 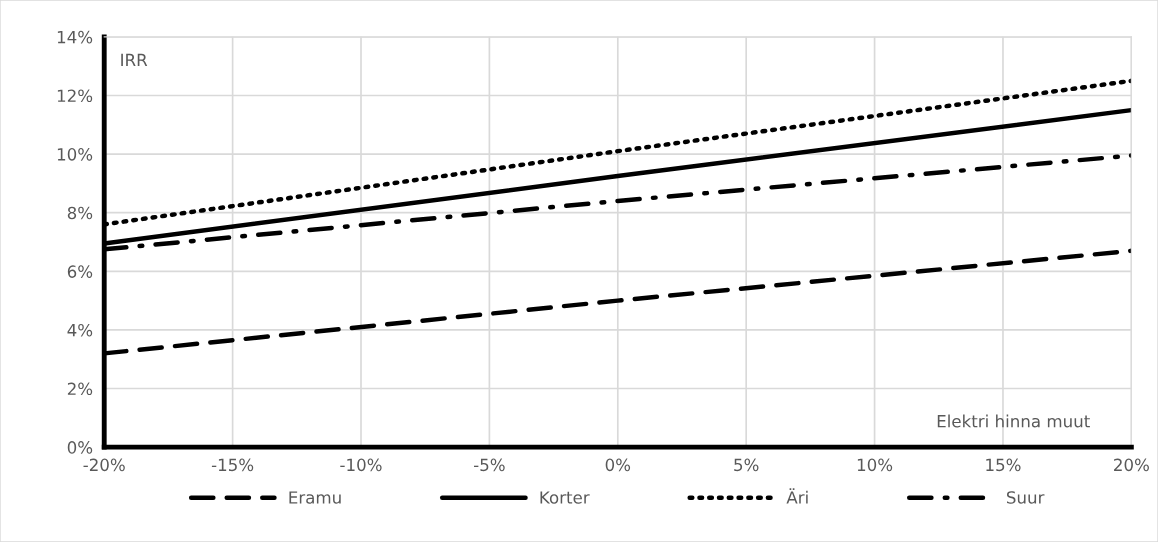 I want to click on x-tick-label: -5%, so click(x=489, y=465).